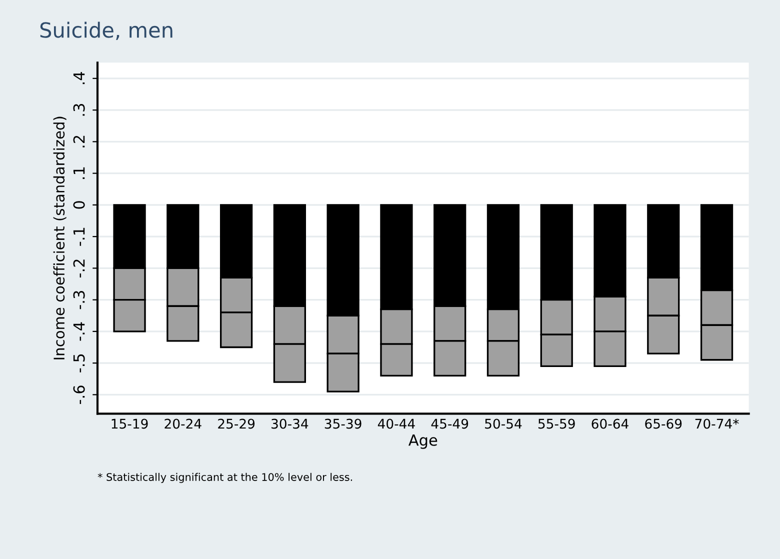 The width and height of the screenshot is (780, 559). What do you see at coordinates (396, 423) in the screenshot?
I see `x-tick-label: 40-44` at bounding box center [396, 423].